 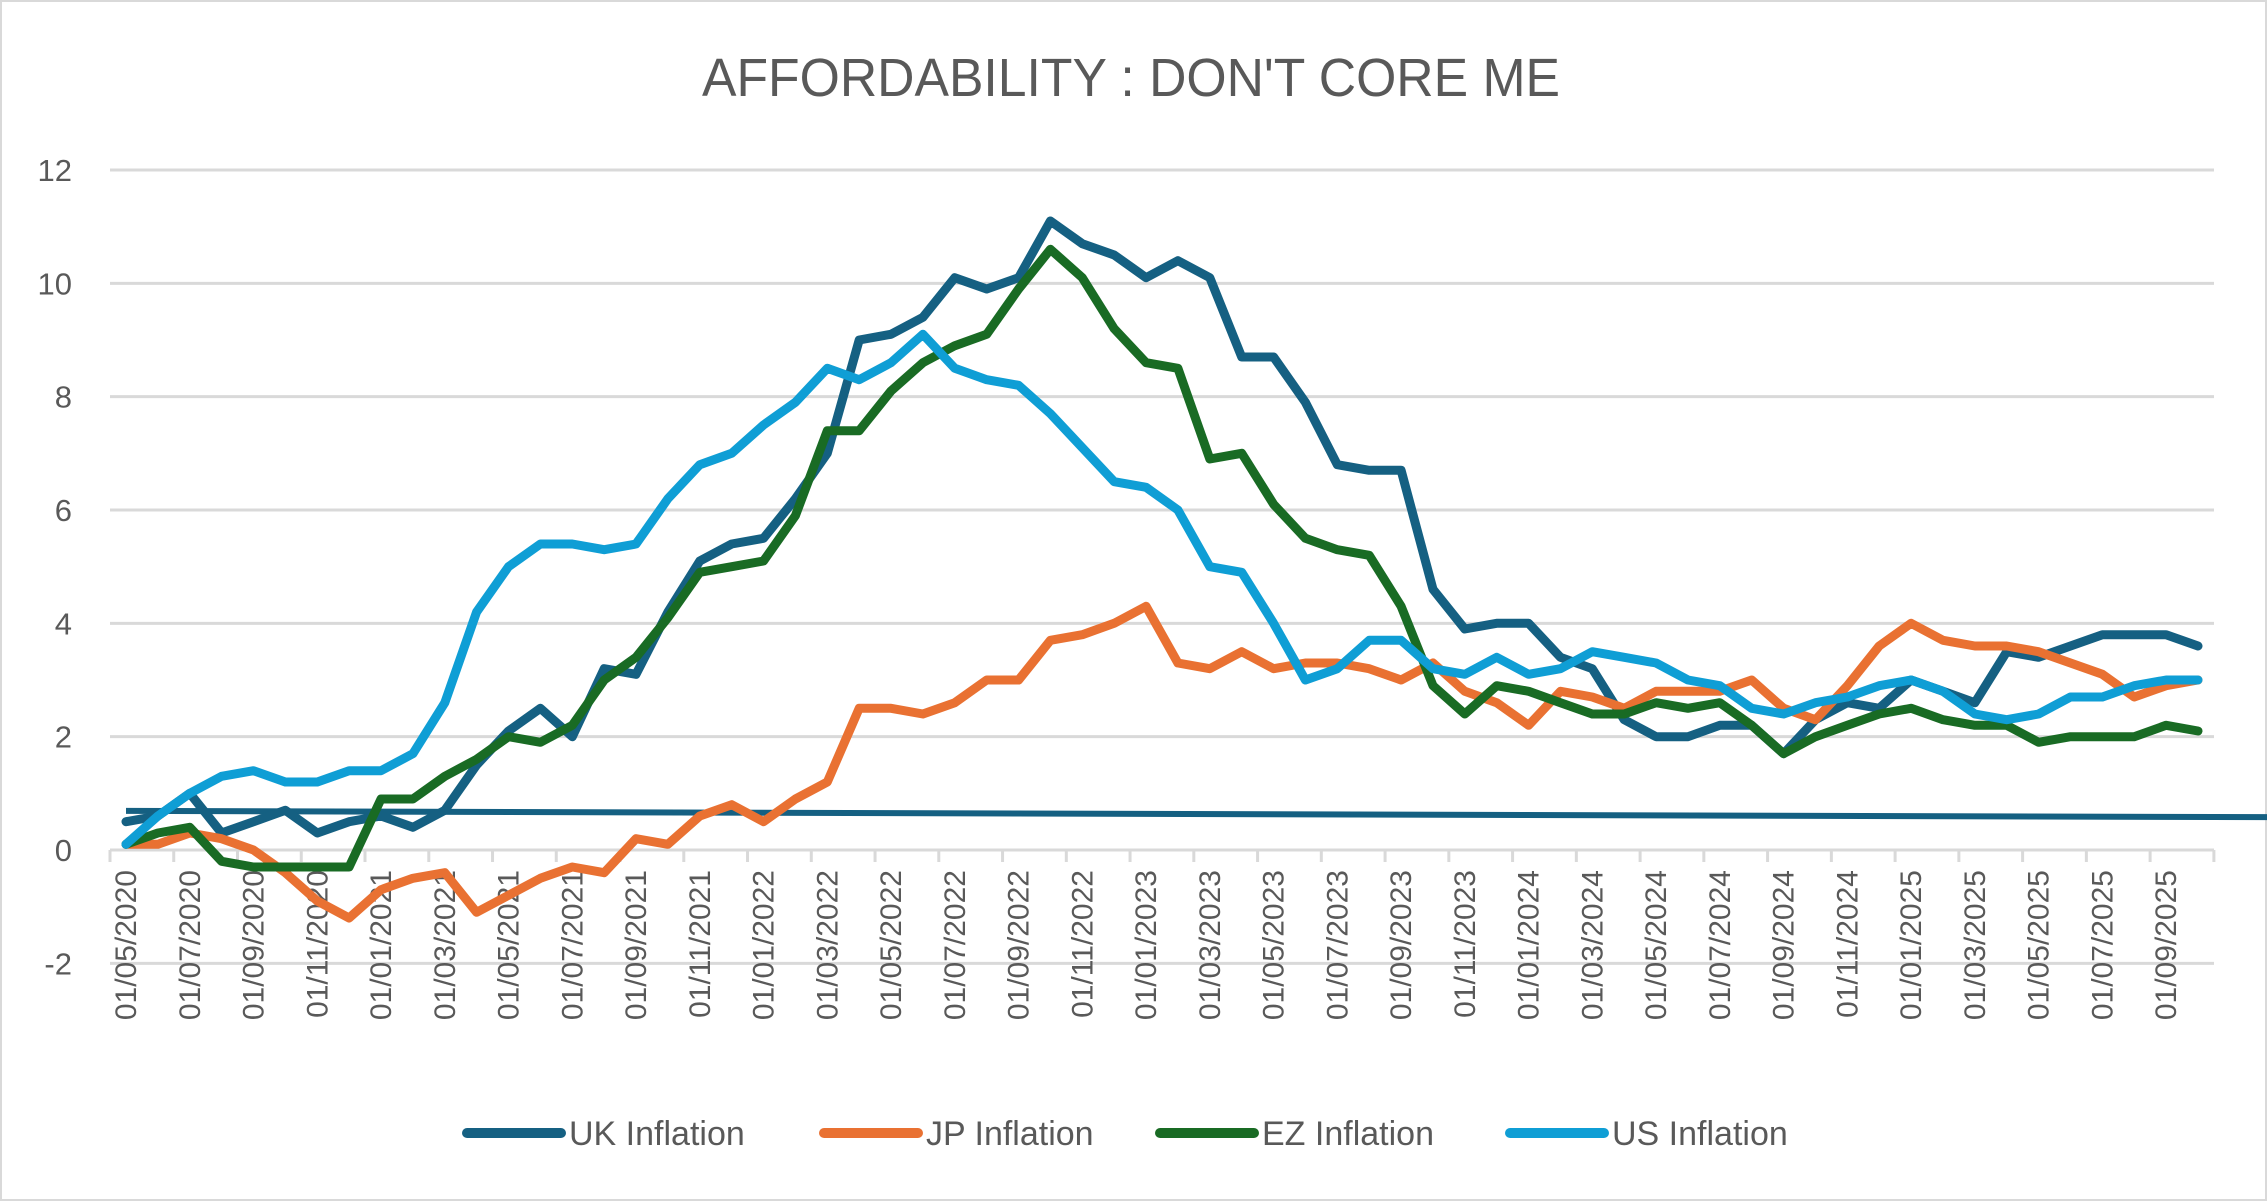 What do you see at coordinates (58, 963) in the screenshot?
I see `y-tick-label: -2` at bounding box center [58, 963].